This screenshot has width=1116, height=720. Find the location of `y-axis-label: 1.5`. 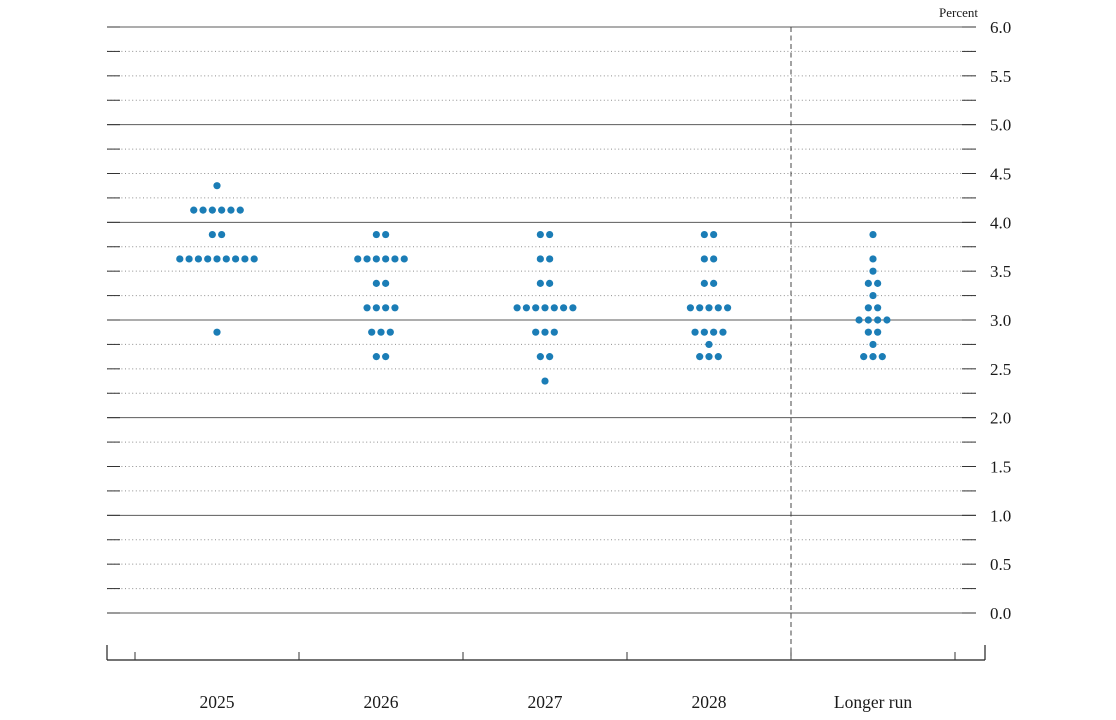

y-axis-label: 1.5 is located at coordinates (1000, 467).